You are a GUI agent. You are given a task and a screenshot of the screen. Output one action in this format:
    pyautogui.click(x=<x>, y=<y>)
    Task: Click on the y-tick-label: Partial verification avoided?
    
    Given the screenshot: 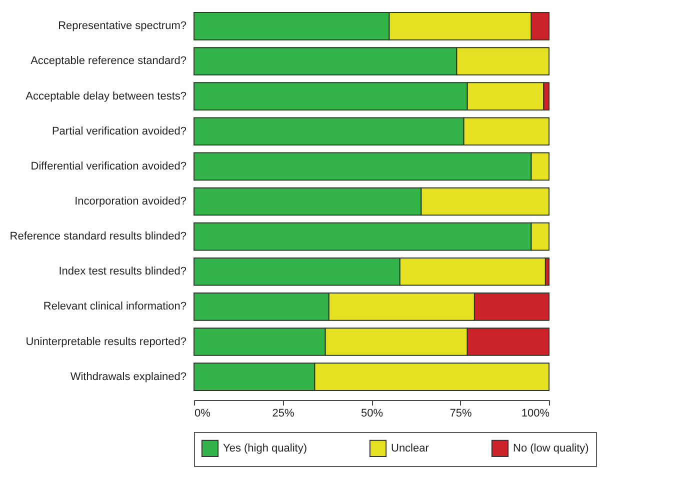 What is the action you would take?
    pyautogui.click(x=119, y=131)
    